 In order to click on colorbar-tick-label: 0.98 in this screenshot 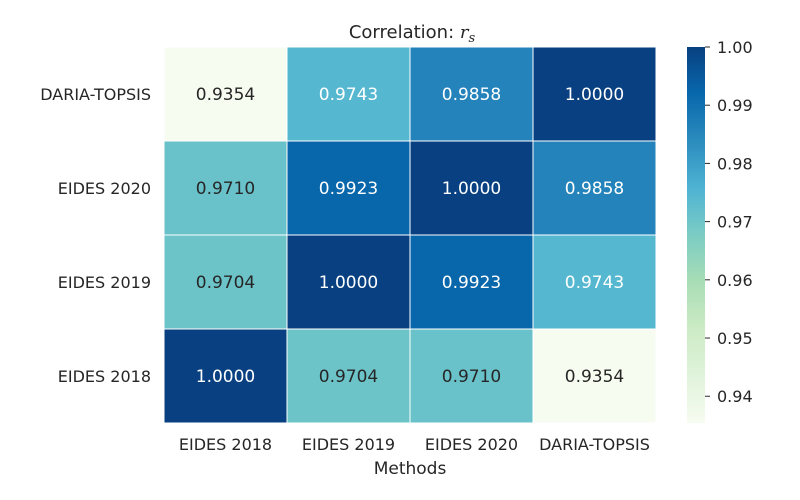, I will do `click(735, 163)`.